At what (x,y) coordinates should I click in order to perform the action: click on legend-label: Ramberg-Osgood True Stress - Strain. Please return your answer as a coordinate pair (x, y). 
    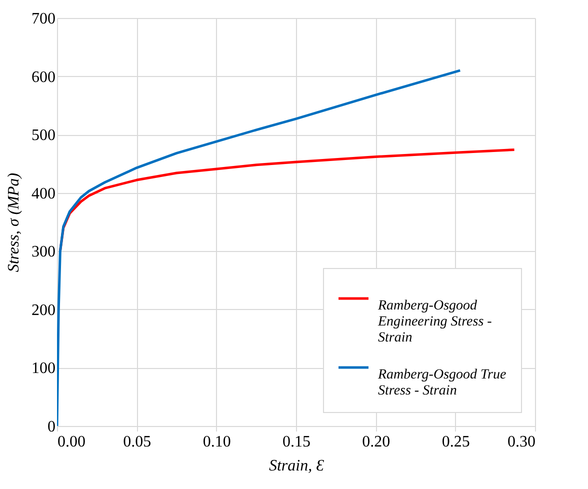
    Looking at the image, I should click on (441, 383).